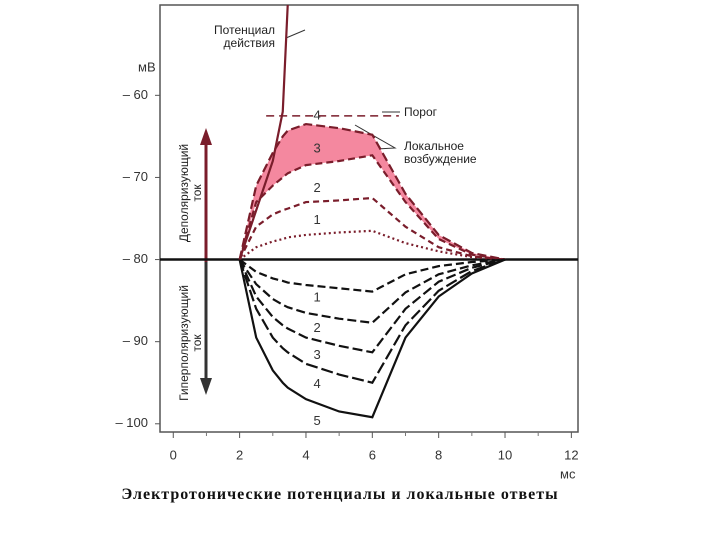  I want to click on depolarizing-label: Деполяризующий ток, so click(190, 193).